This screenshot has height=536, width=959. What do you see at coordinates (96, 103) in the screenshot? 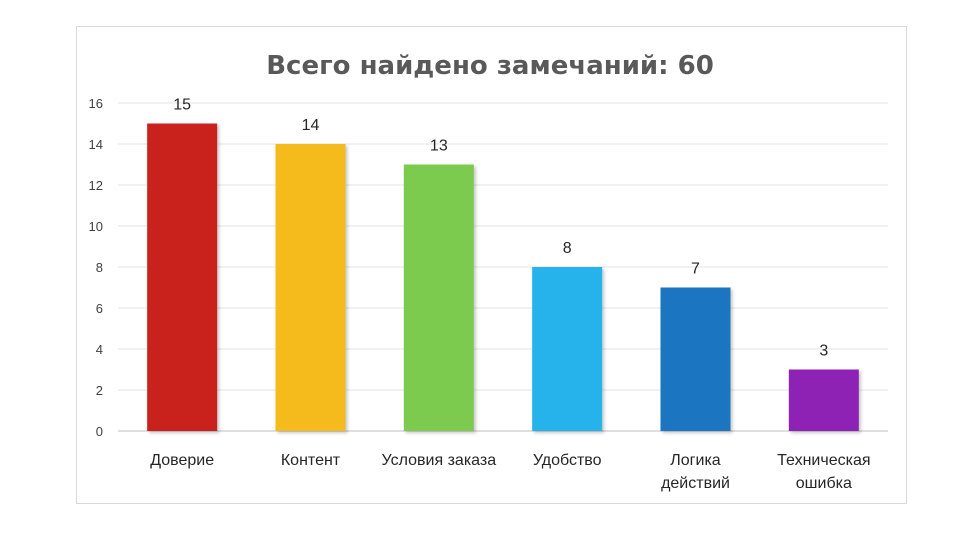
I see `y-tick-label: 16` at bounding box center [96, 103].